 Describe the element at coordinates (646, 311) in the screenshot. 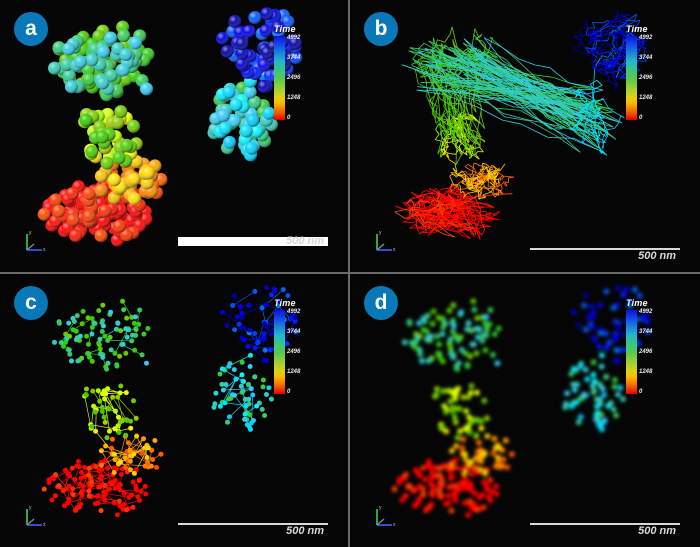

I see `colorbar-tick: 4992` at that location.